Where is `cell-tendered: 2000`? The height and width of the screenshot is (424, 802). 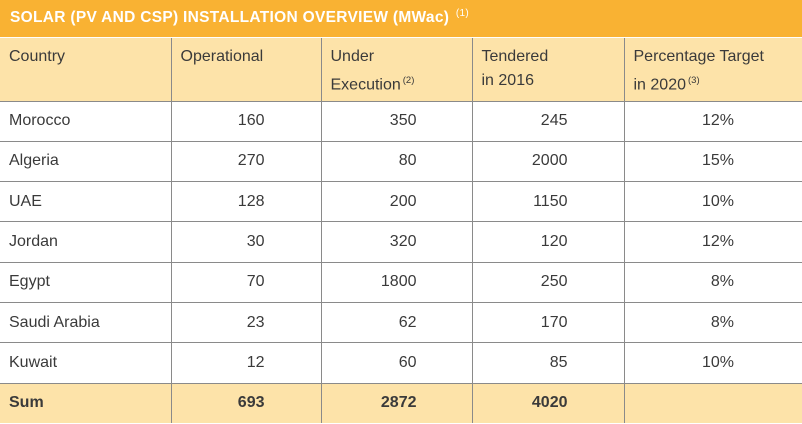
cell-tendered: 2000 is located at coordinates (548, 161).